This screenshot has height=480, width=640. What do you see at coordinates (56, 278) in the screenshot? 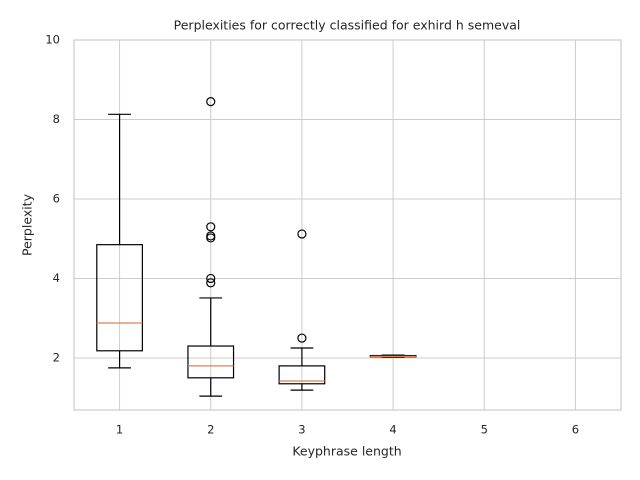
I see `y-tick-label: 4` at bounding box center [56, 278].